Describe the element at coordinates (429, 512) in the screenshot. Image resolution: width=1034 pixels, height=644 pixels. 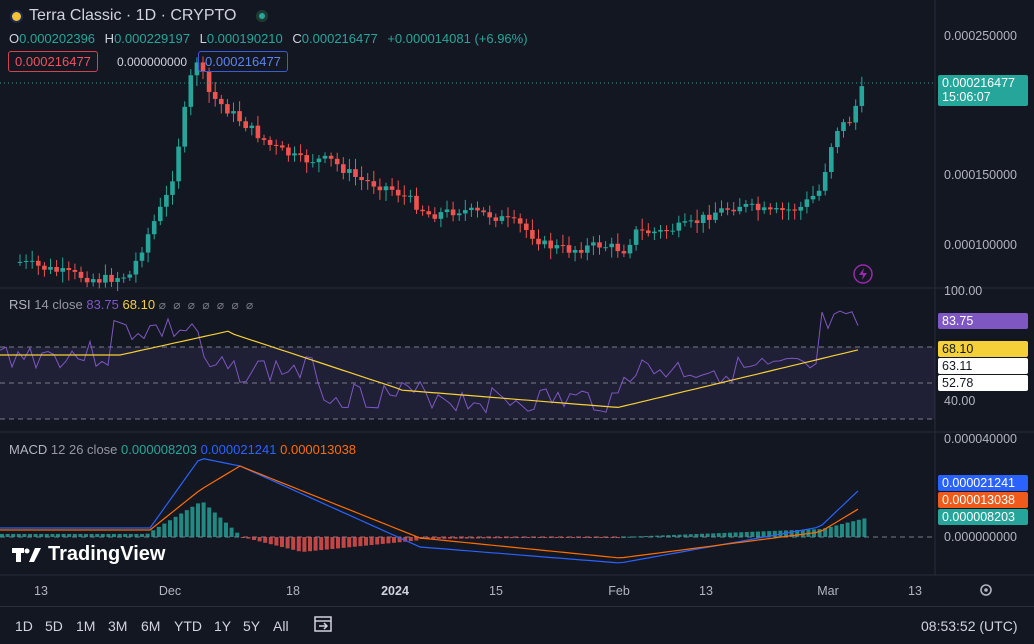
I see `macd-signal-line` at that location.